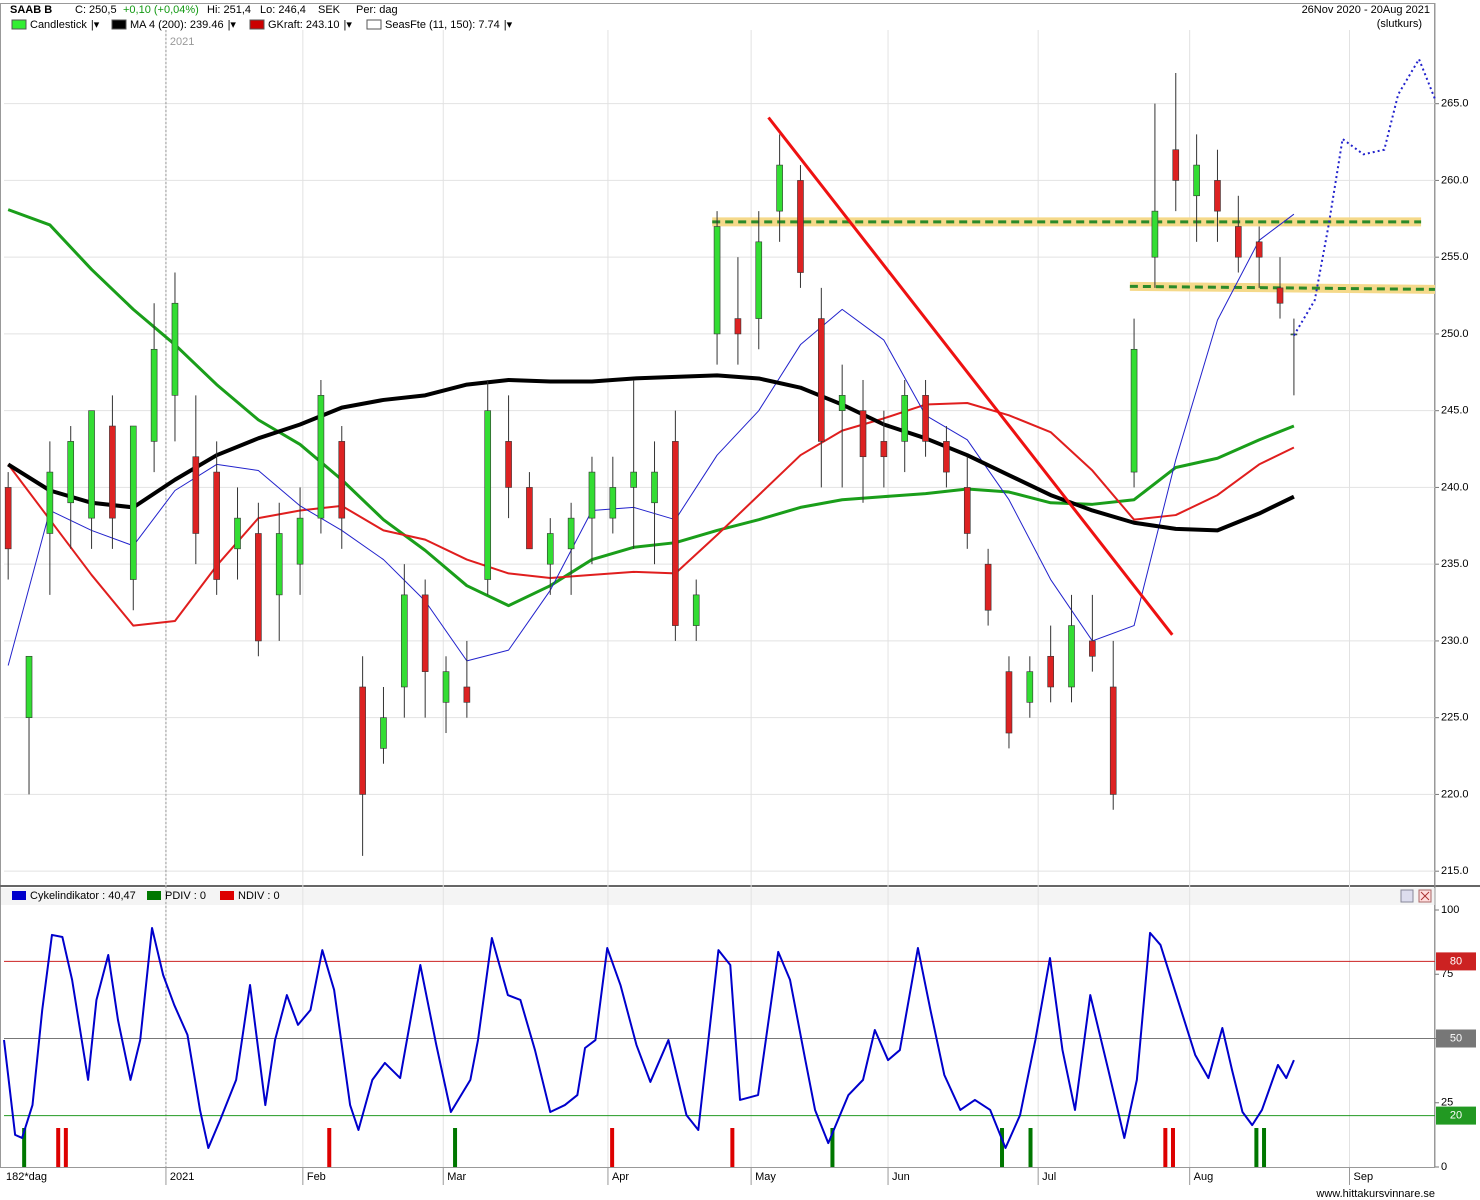 This screenshot has height=1200, width=1480. Describe the element at coordinates (185, 896) in the screenshot. I see `legend-label: PDIV : 0` at that location.